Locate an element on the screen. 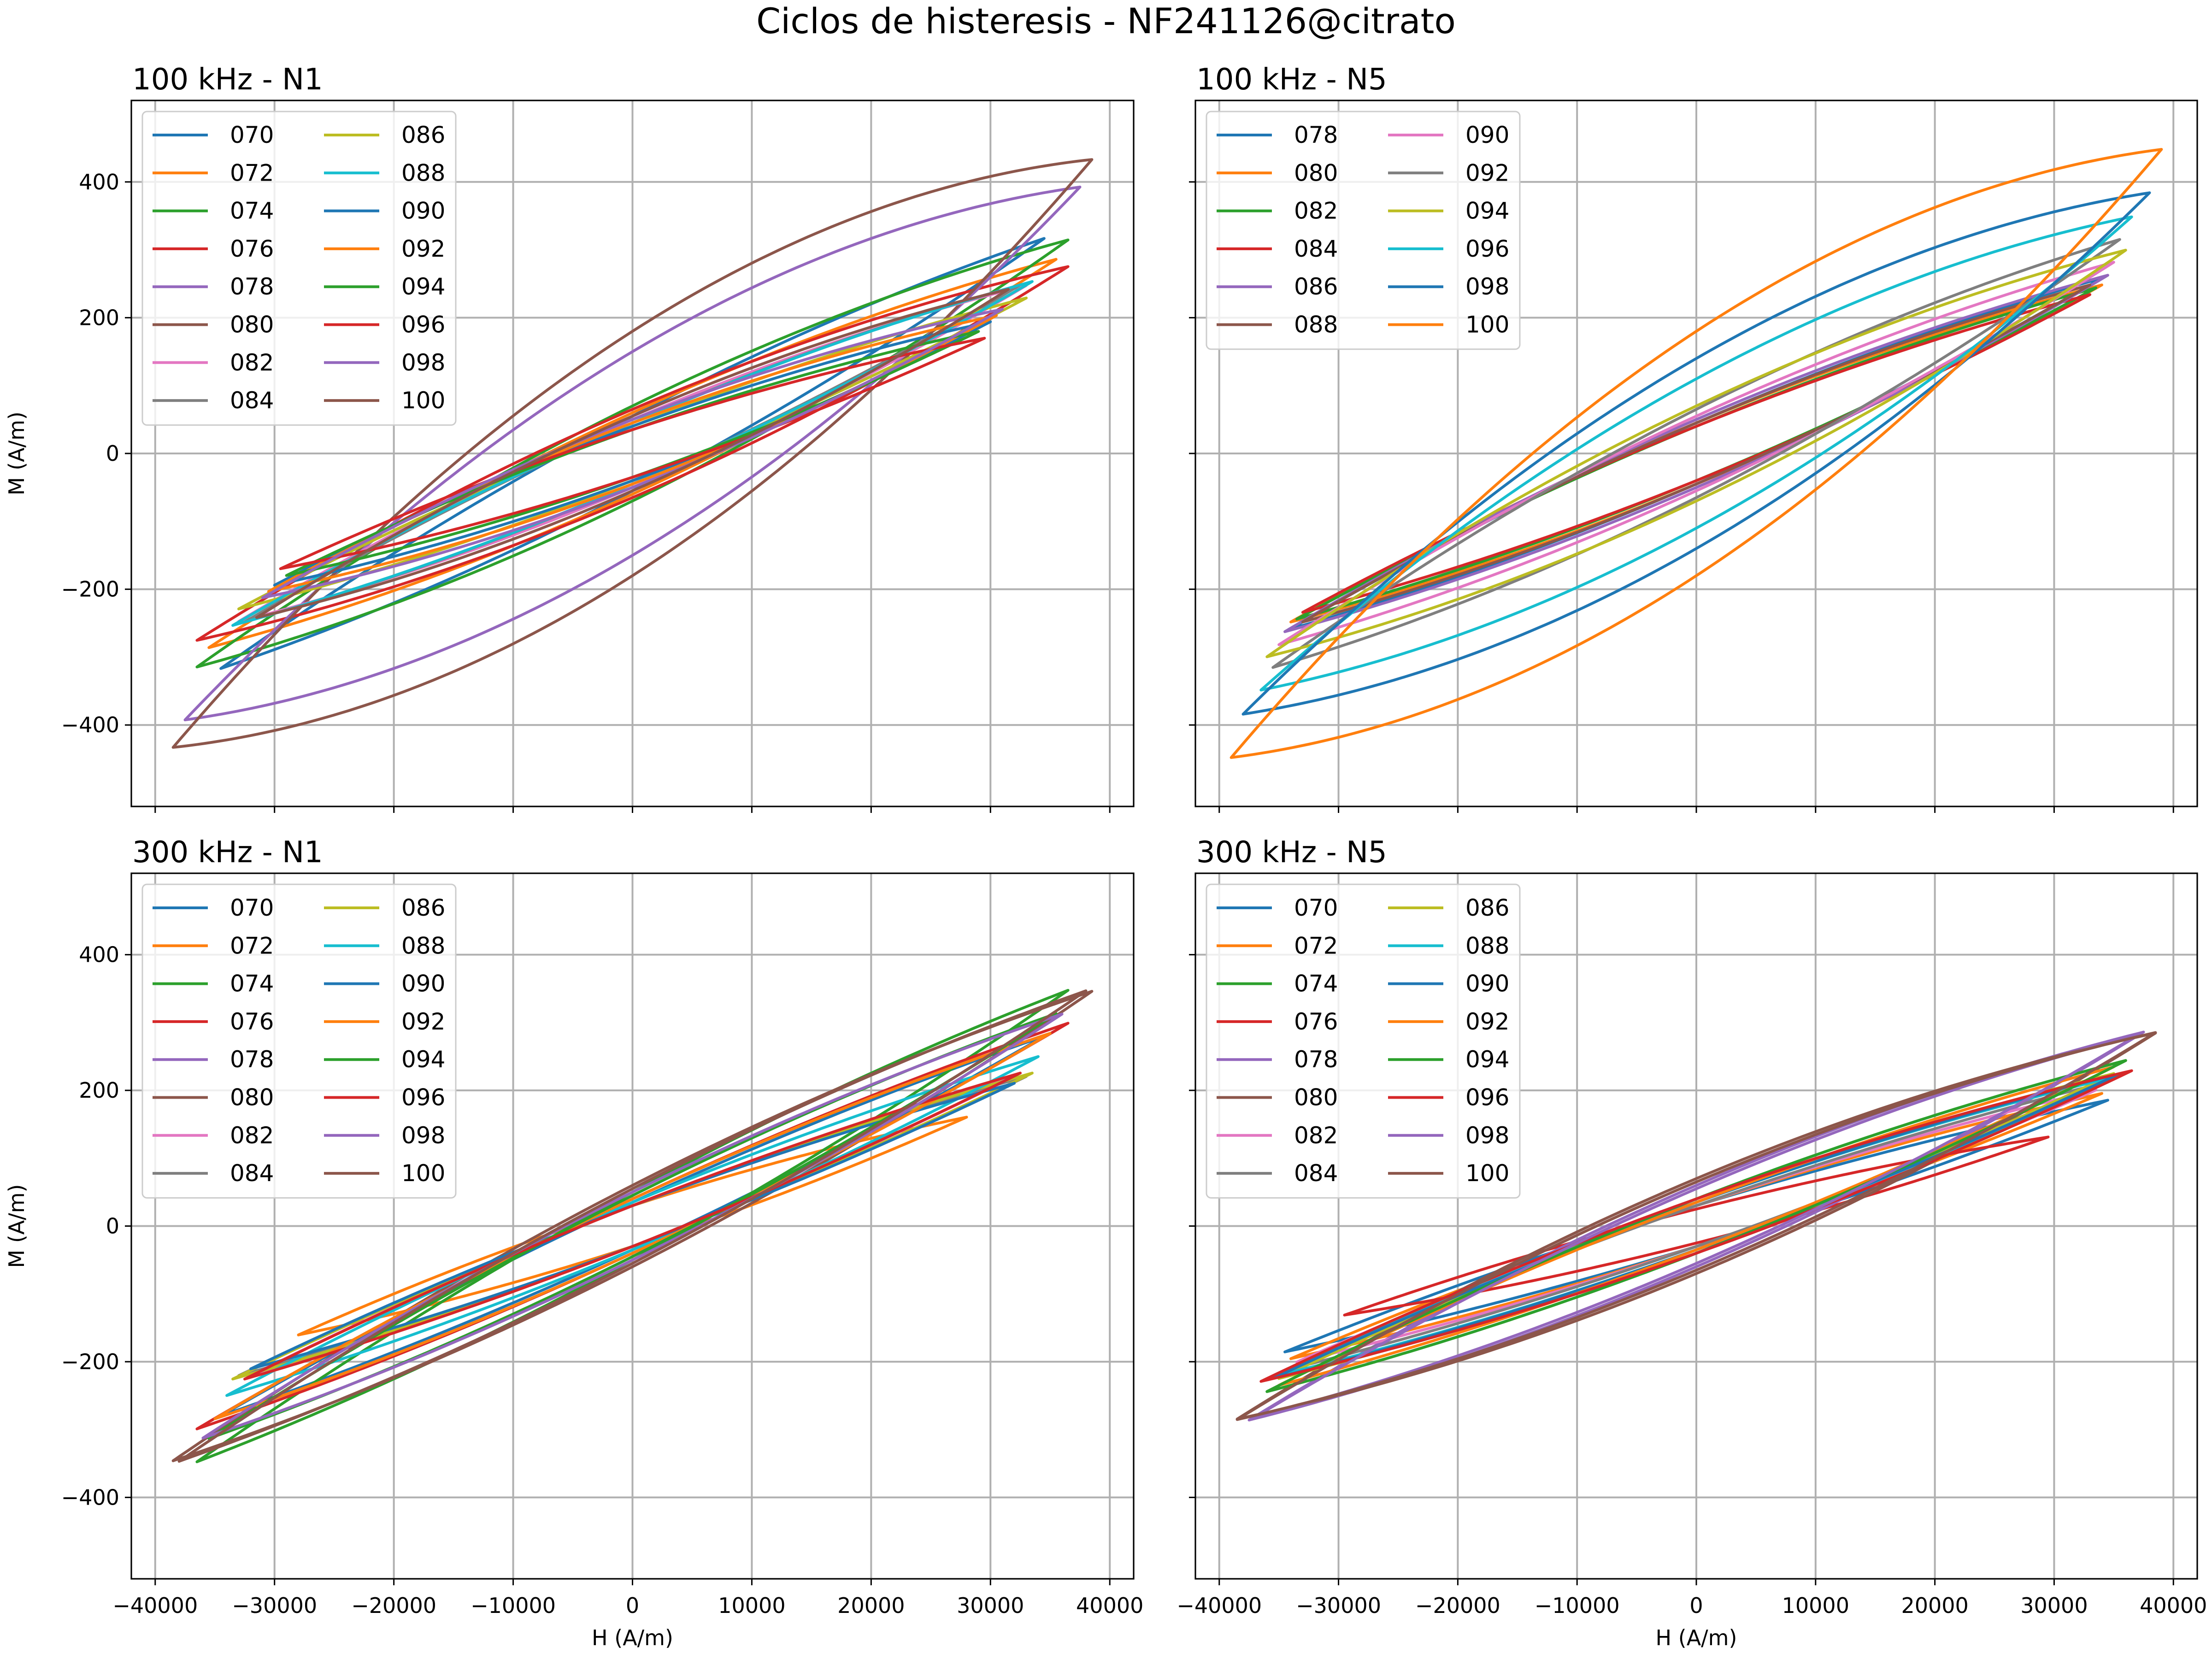 The height and width of the screenshot is (1659, 2212). x-tick-label: −20000 is located at coordinates (1457, 1605).